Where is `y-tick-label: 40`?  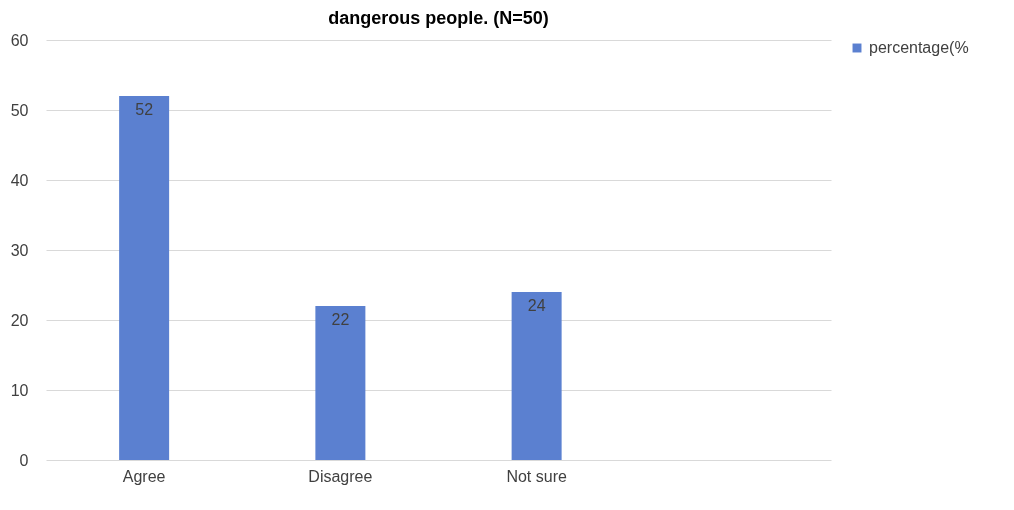
y-tick-label: 40 is located at coordinates (19, 180).